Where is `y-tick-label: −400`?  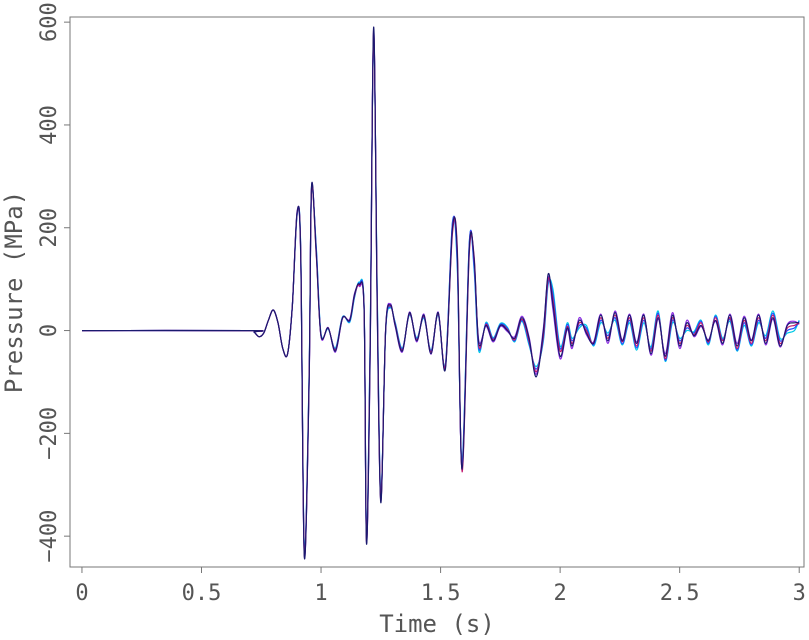
y-tick-label: −400 is located at coordinates (49, 536).